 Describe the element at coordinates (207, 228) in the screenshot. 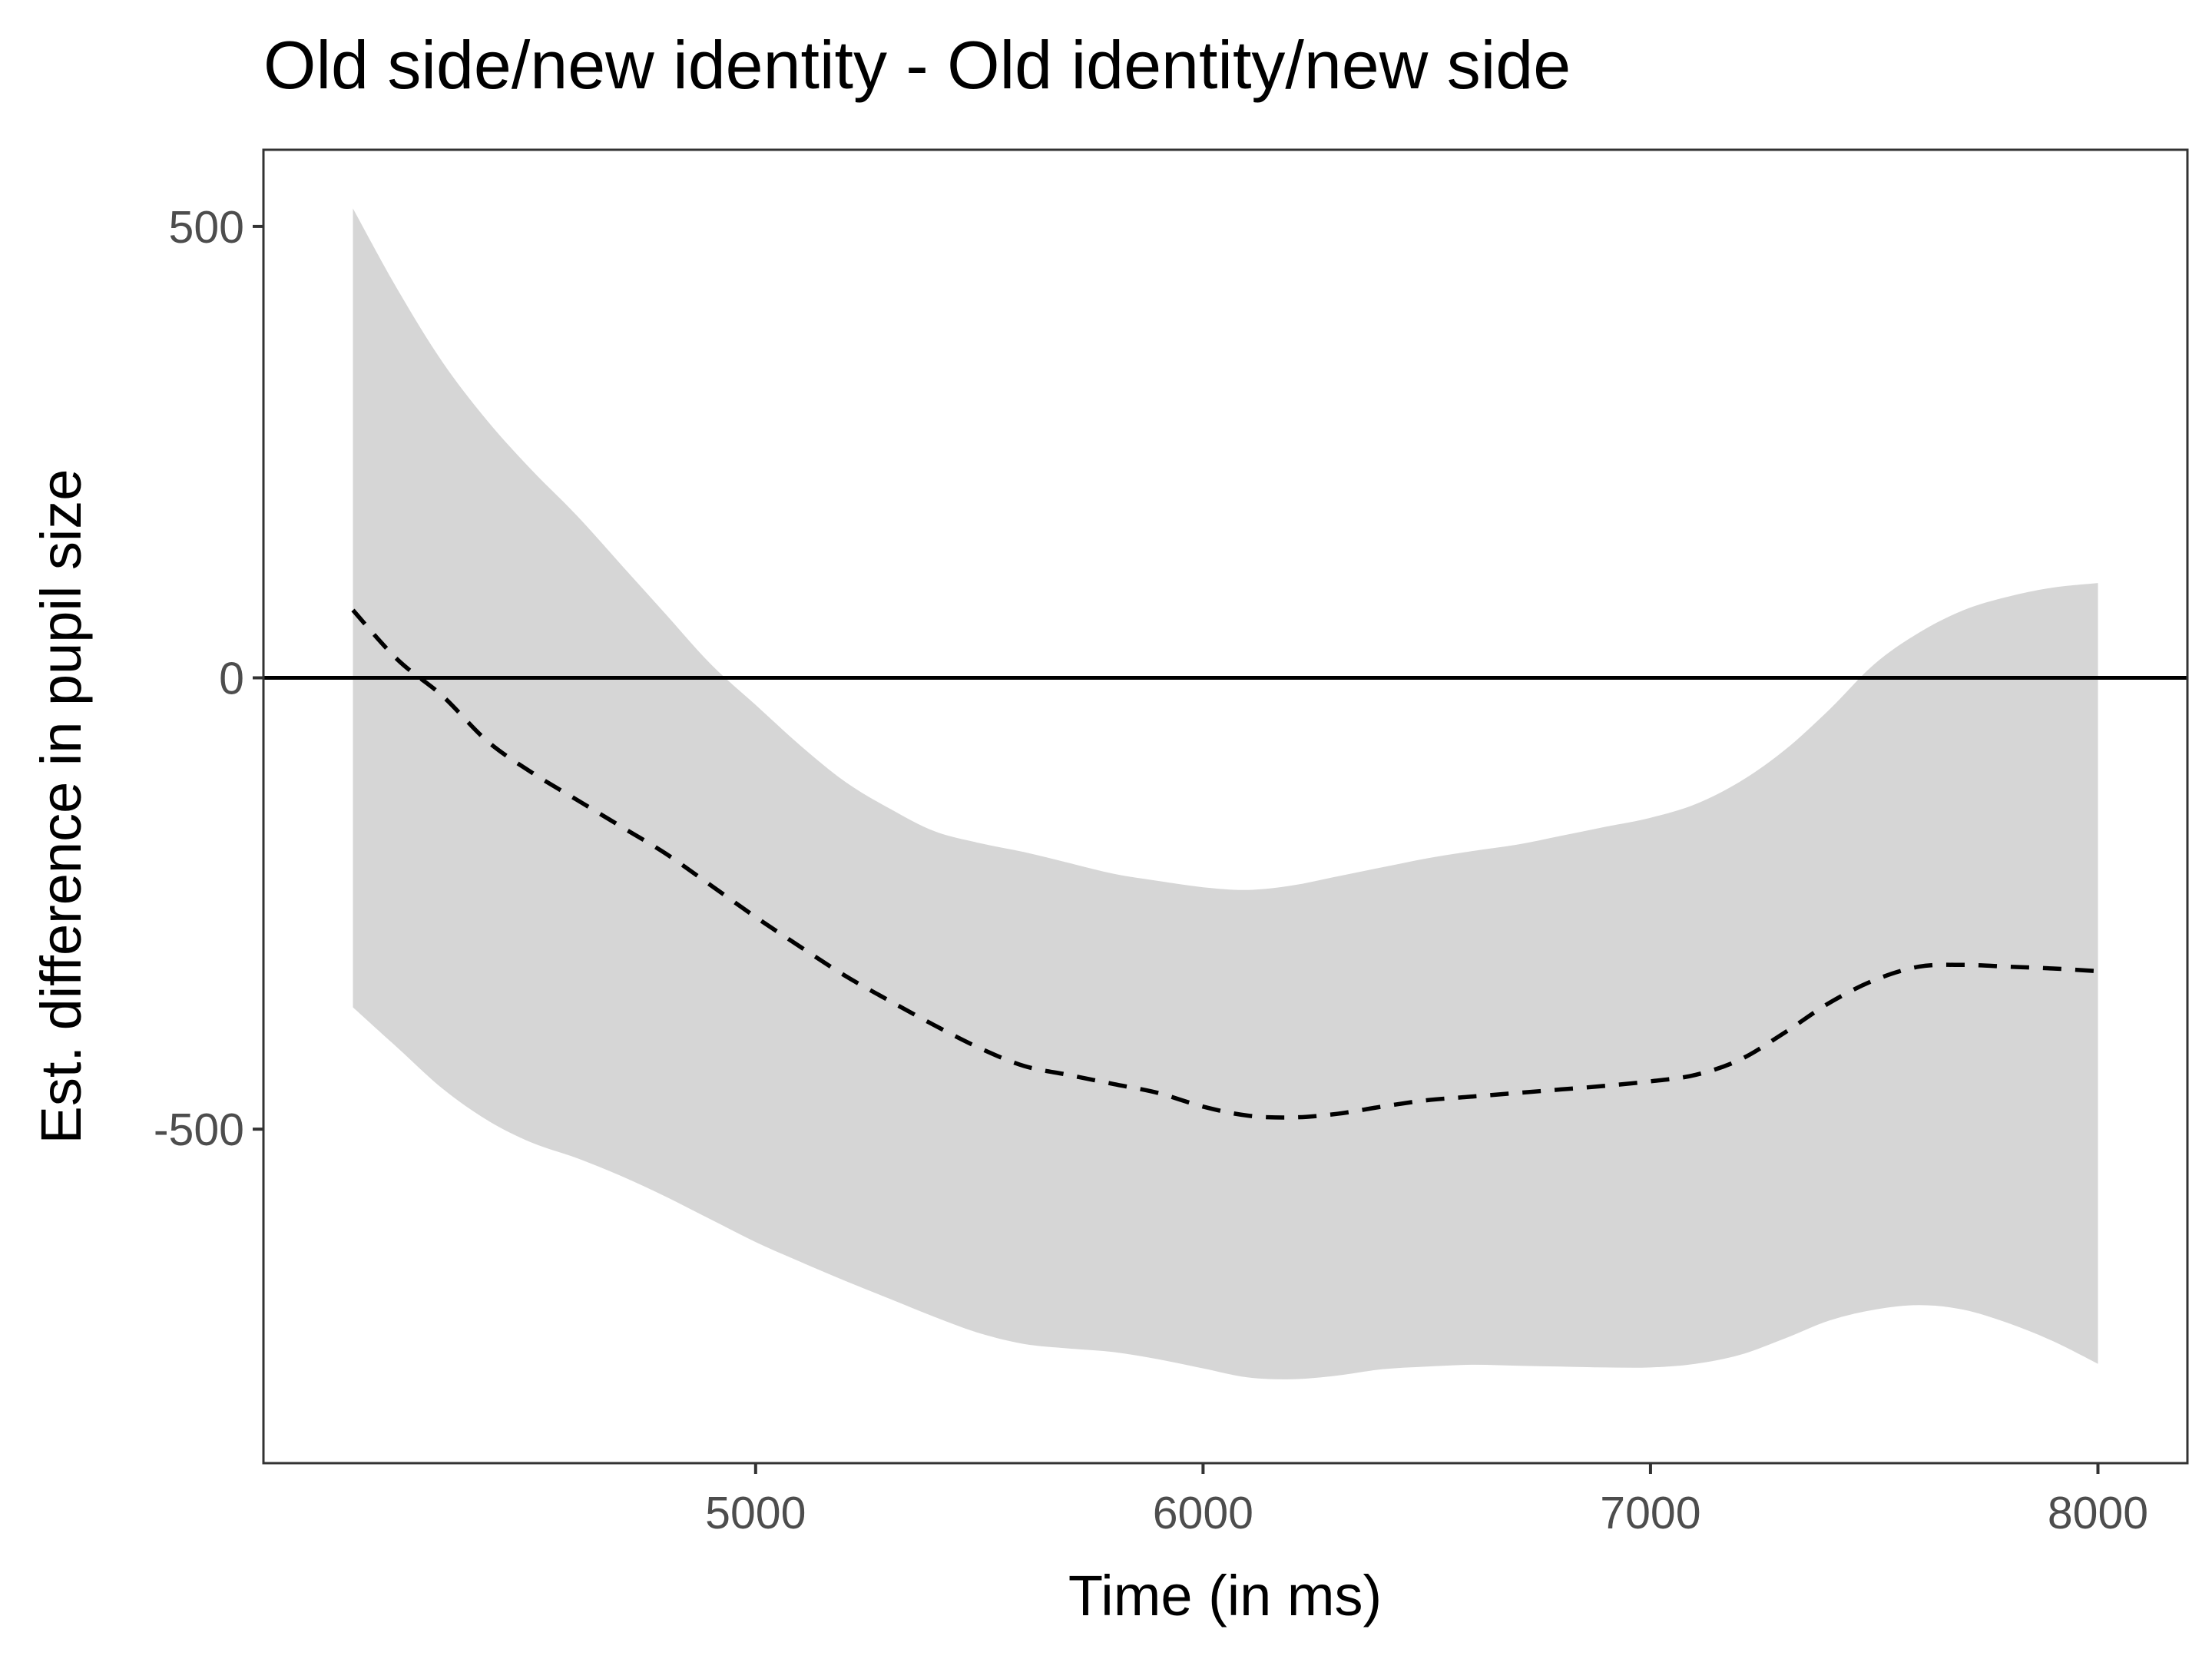

I see `y-tick-label: 500` at that location.